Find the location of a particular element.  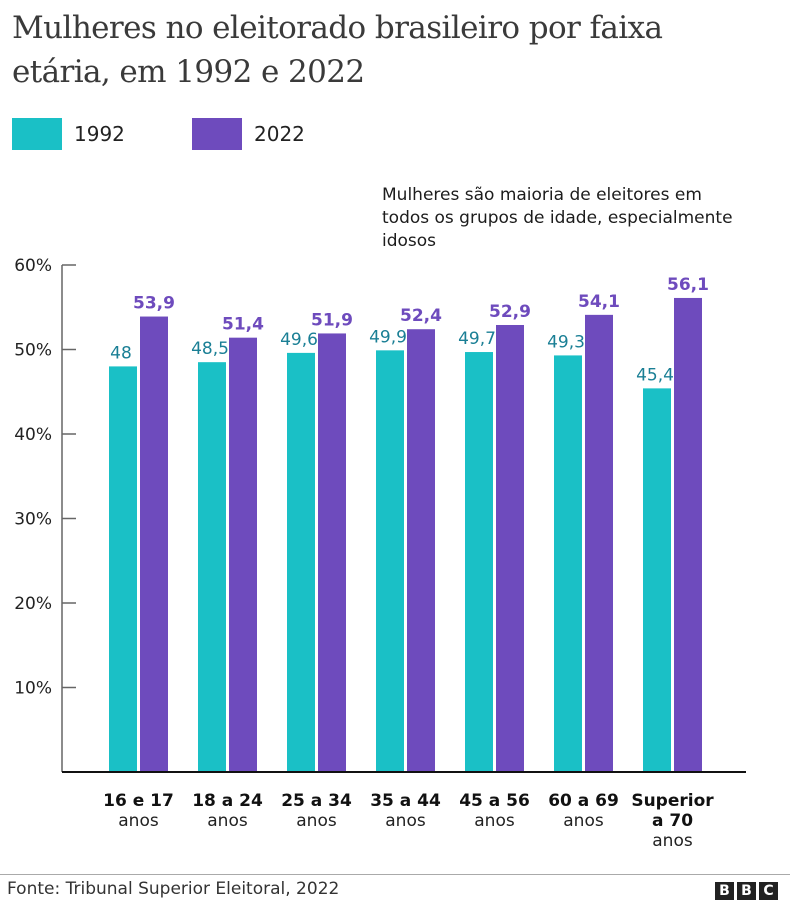

data-label-1992: 49,6 is located at coordinates (299, 340).